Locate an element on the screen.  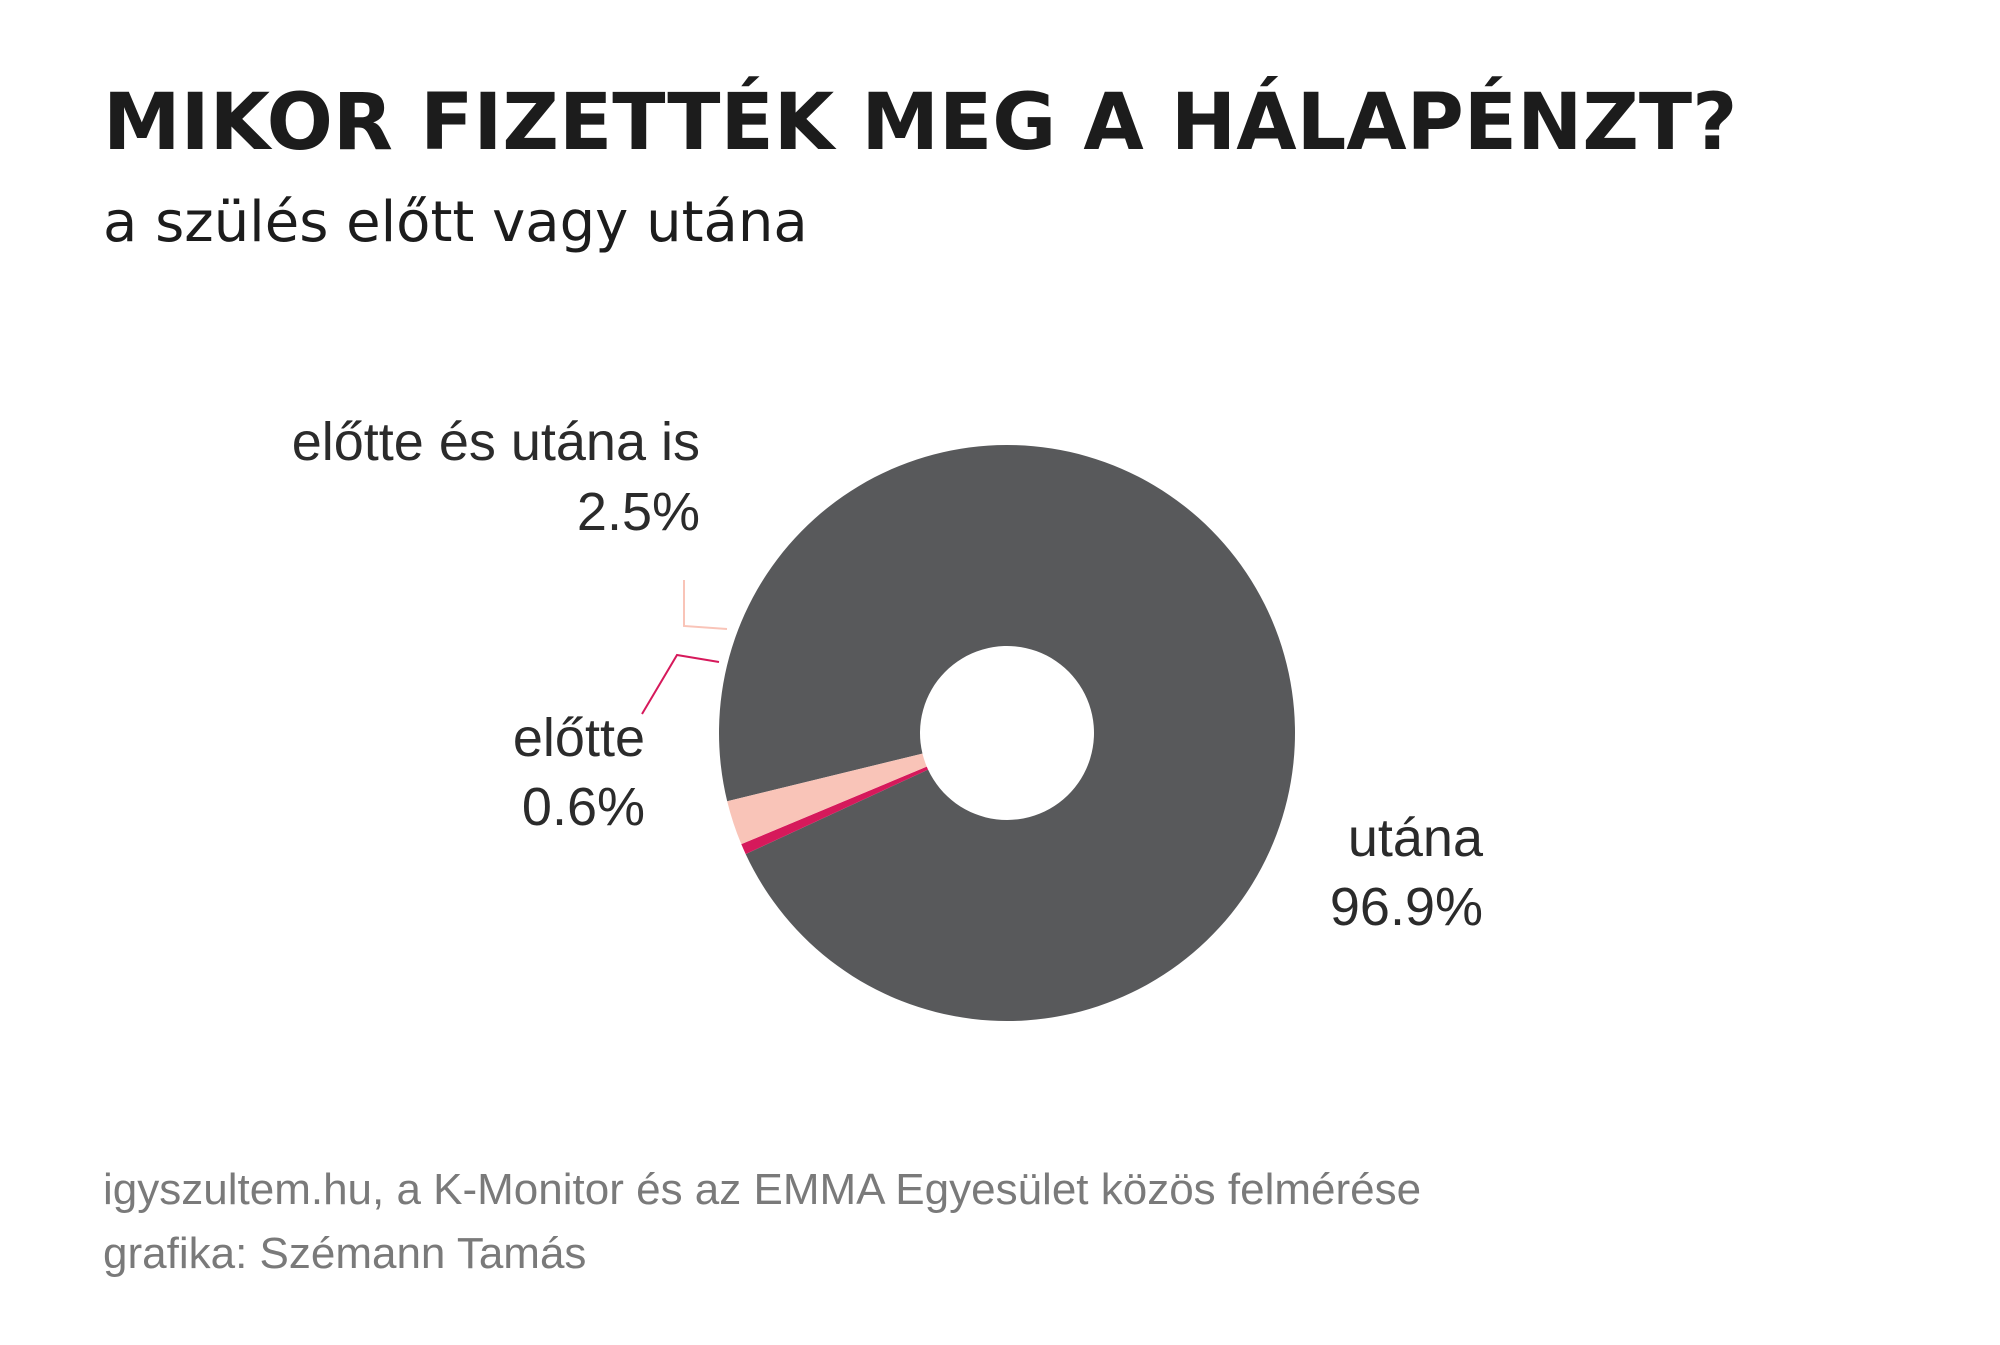
slice-label-value: 2.5% is located at coordinates (638, 512).